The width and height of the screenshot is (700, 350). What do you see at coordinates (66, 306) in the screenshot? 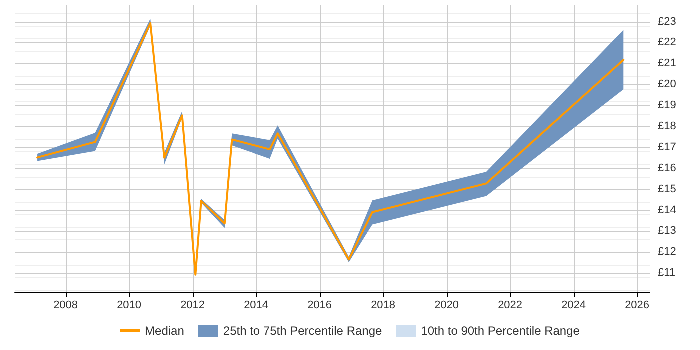
I see `x-tick-label: 2008` at bounding box center [66, 306].